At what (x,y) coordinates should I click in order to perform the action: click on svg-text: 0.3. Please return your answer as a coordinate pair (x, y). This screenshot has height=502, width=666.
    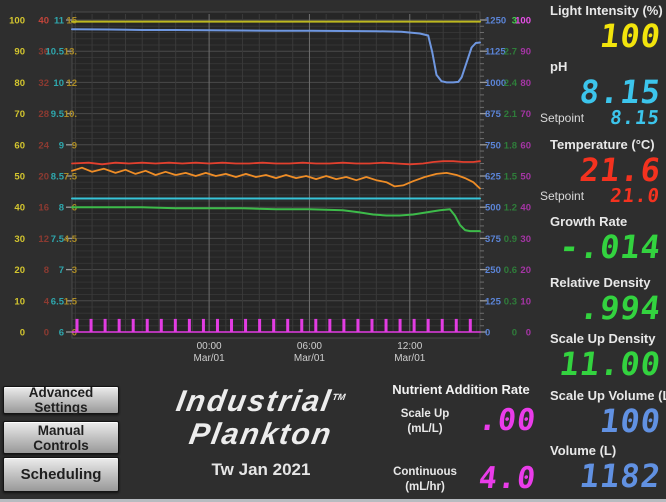
    Looking at the image, I should click on (510, 301).